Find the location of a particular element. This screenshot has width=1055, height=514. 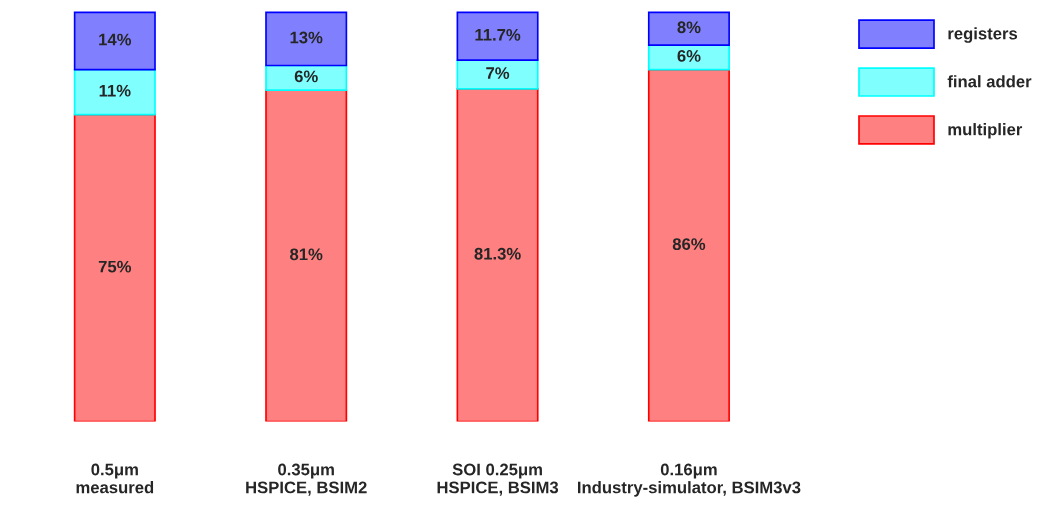

data-label: 11.7% is located at coordinates (498, 34).